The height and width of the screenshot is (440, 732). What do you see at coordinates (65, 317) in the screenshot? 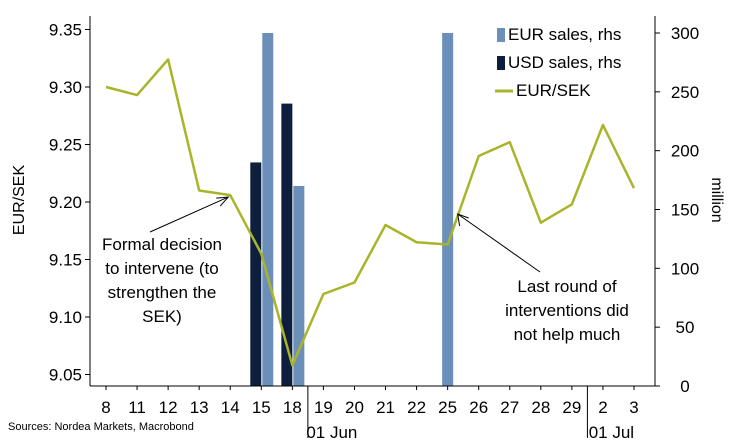
I see `left-tick-label: 9.10` at bounding box center [65, 317].